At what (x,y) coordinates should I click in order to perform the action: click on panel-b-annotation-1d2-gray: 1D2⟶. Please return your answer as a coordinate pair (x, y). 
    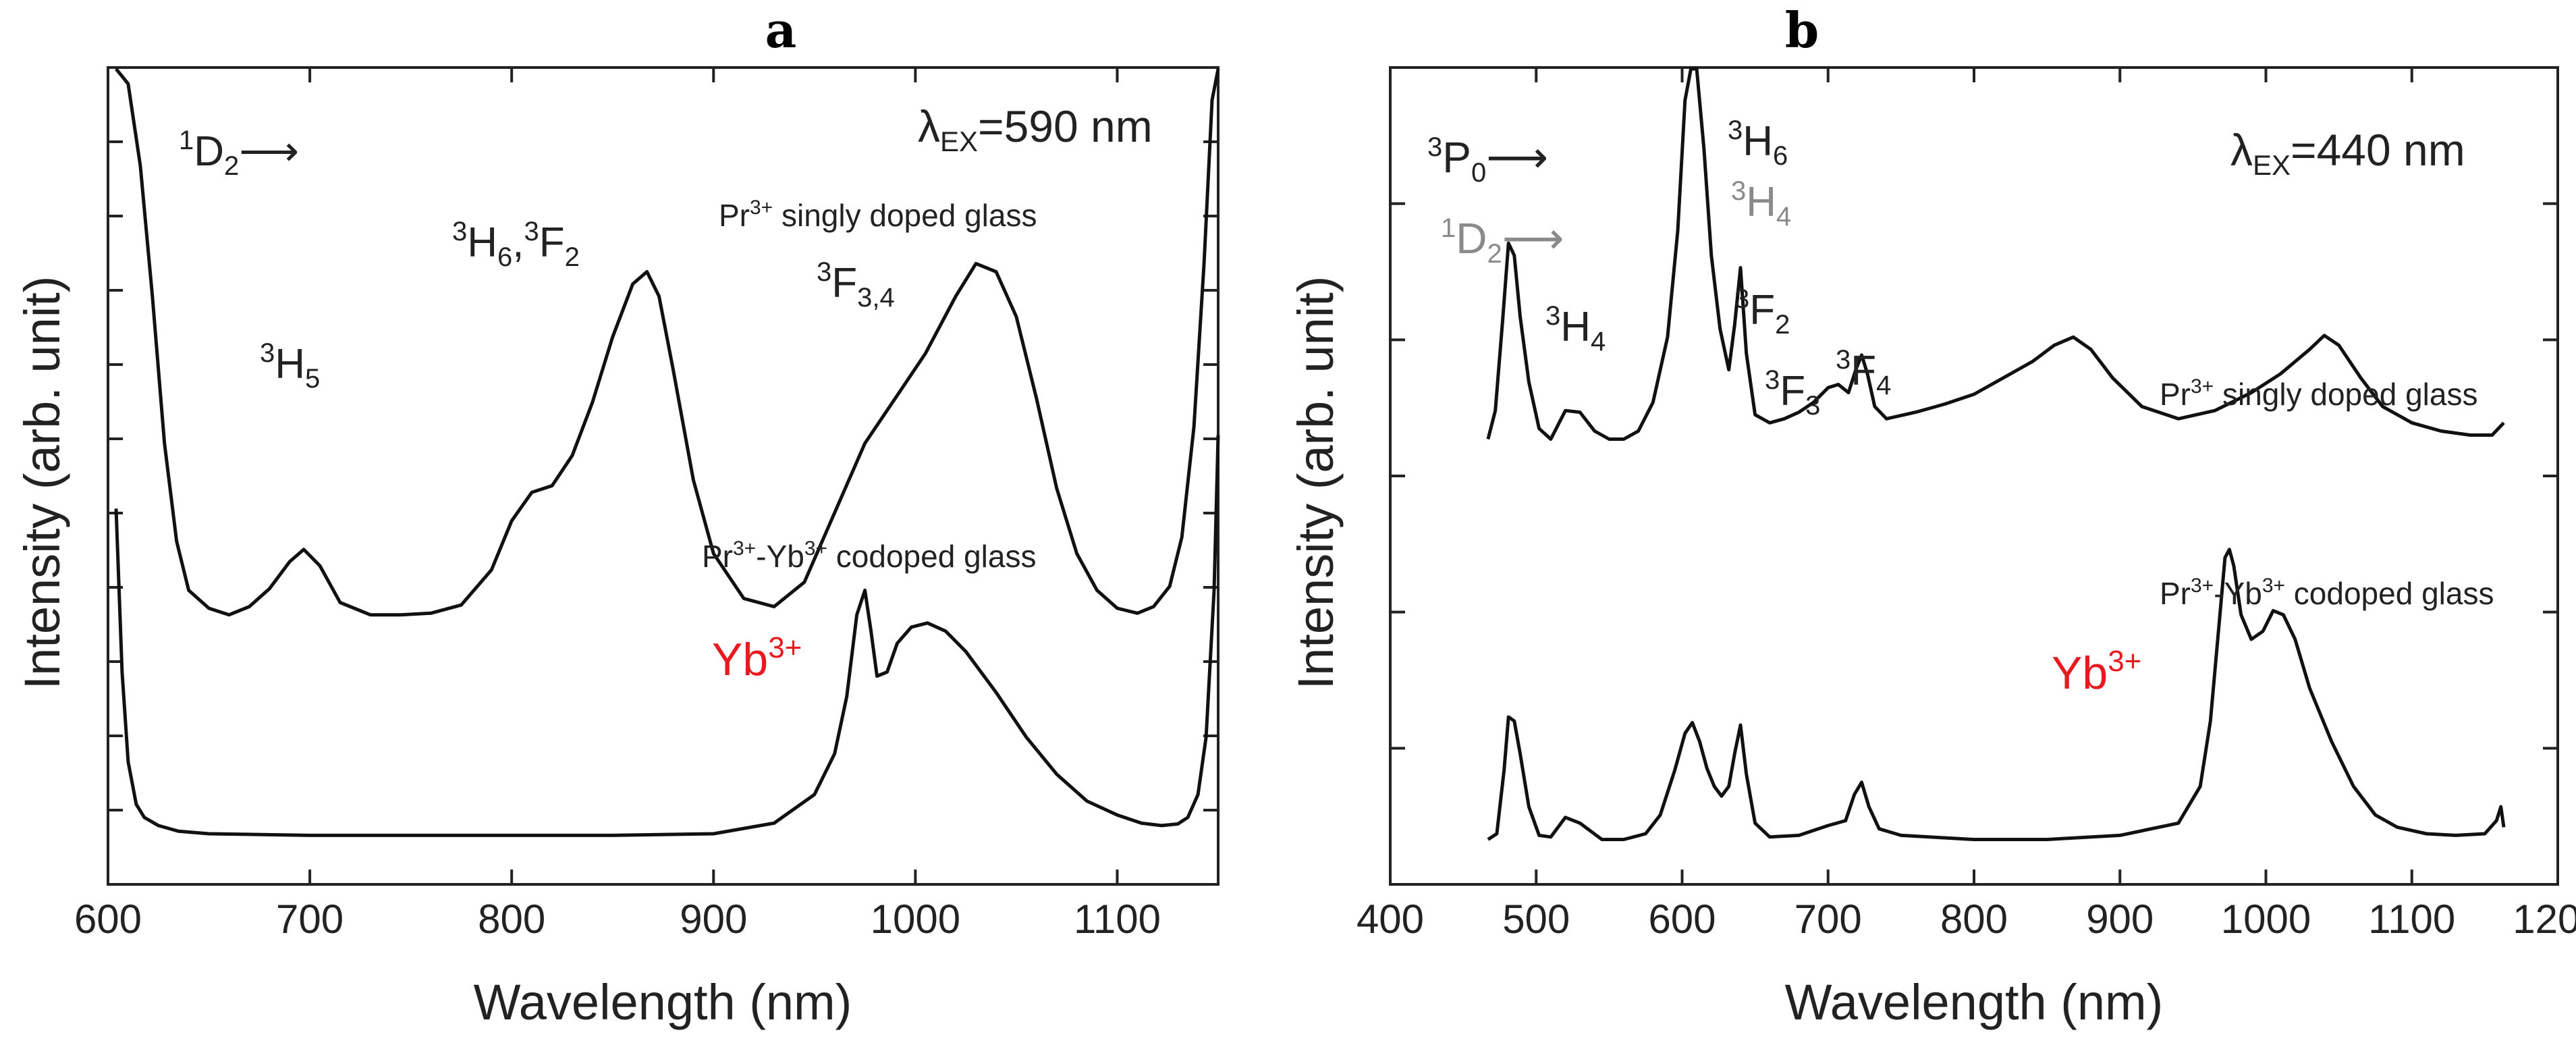
    Looking at the image, I should click on (1502, 241).